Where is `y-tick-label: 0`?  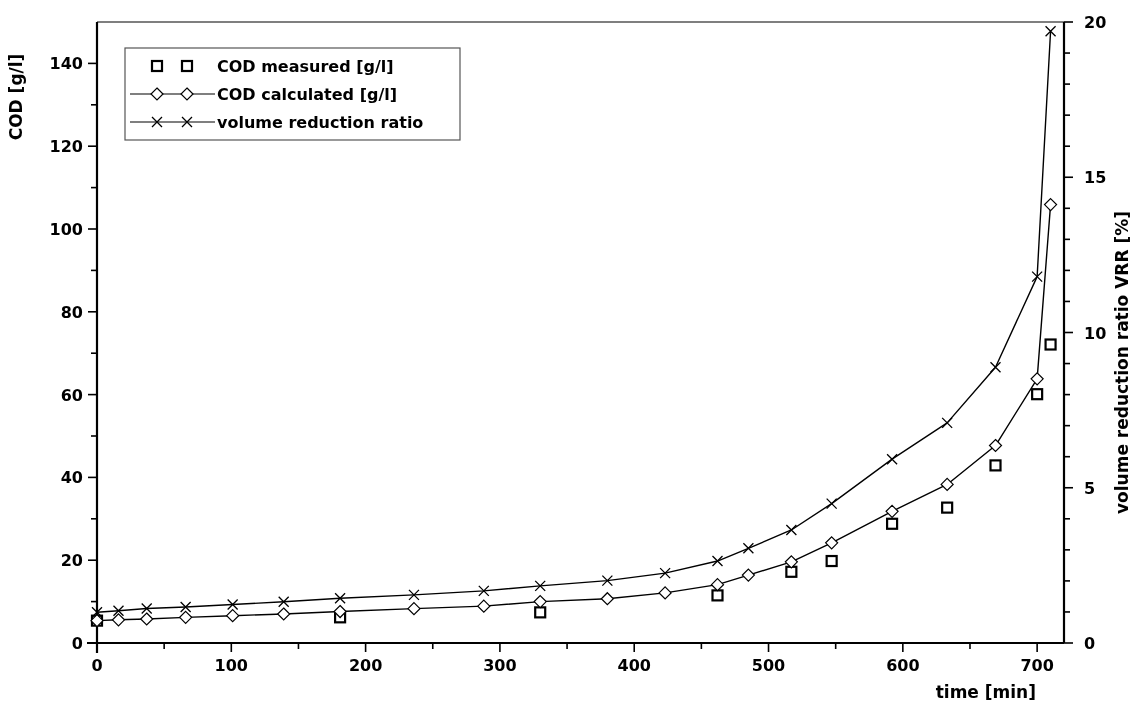
y-tick-label: 0 is located at coordinates (77, 643).